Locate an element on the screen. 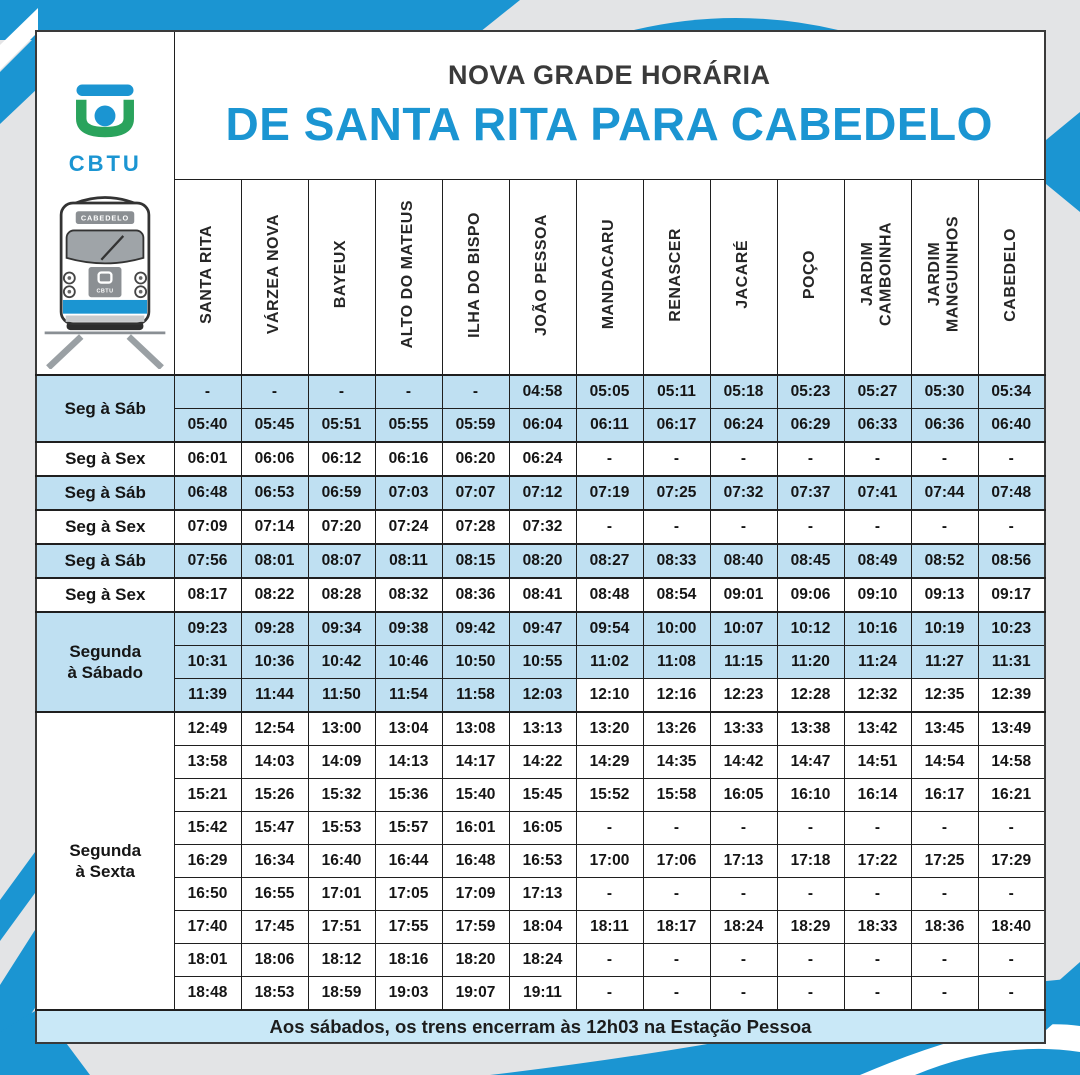 This screenshot has width=1080, height=1075. time-cell: 11:54 is located at coordinates (408, 695).